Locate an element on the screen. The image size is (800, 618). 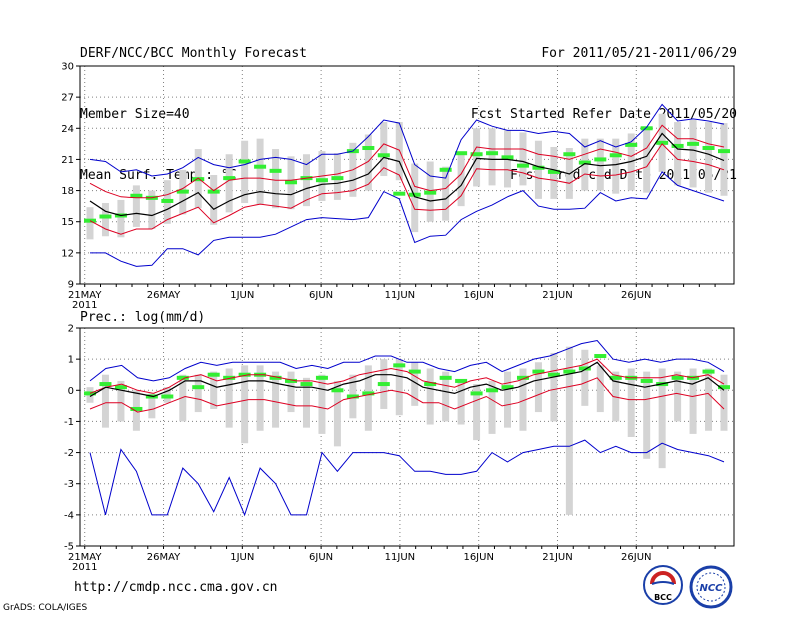
prec-xtick-label: 26JUN is located at coordinates (636, 557).